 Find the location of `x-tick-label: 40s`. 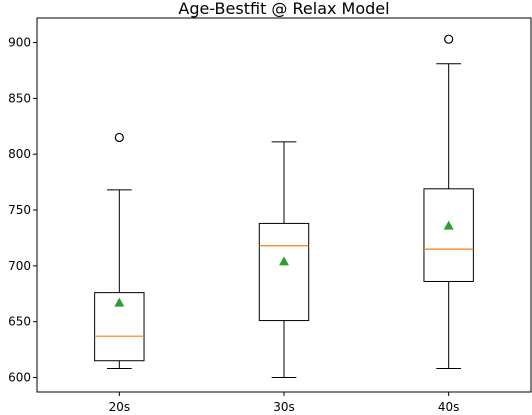

x-tick-label: 40s is located at coordinates (449, 407).